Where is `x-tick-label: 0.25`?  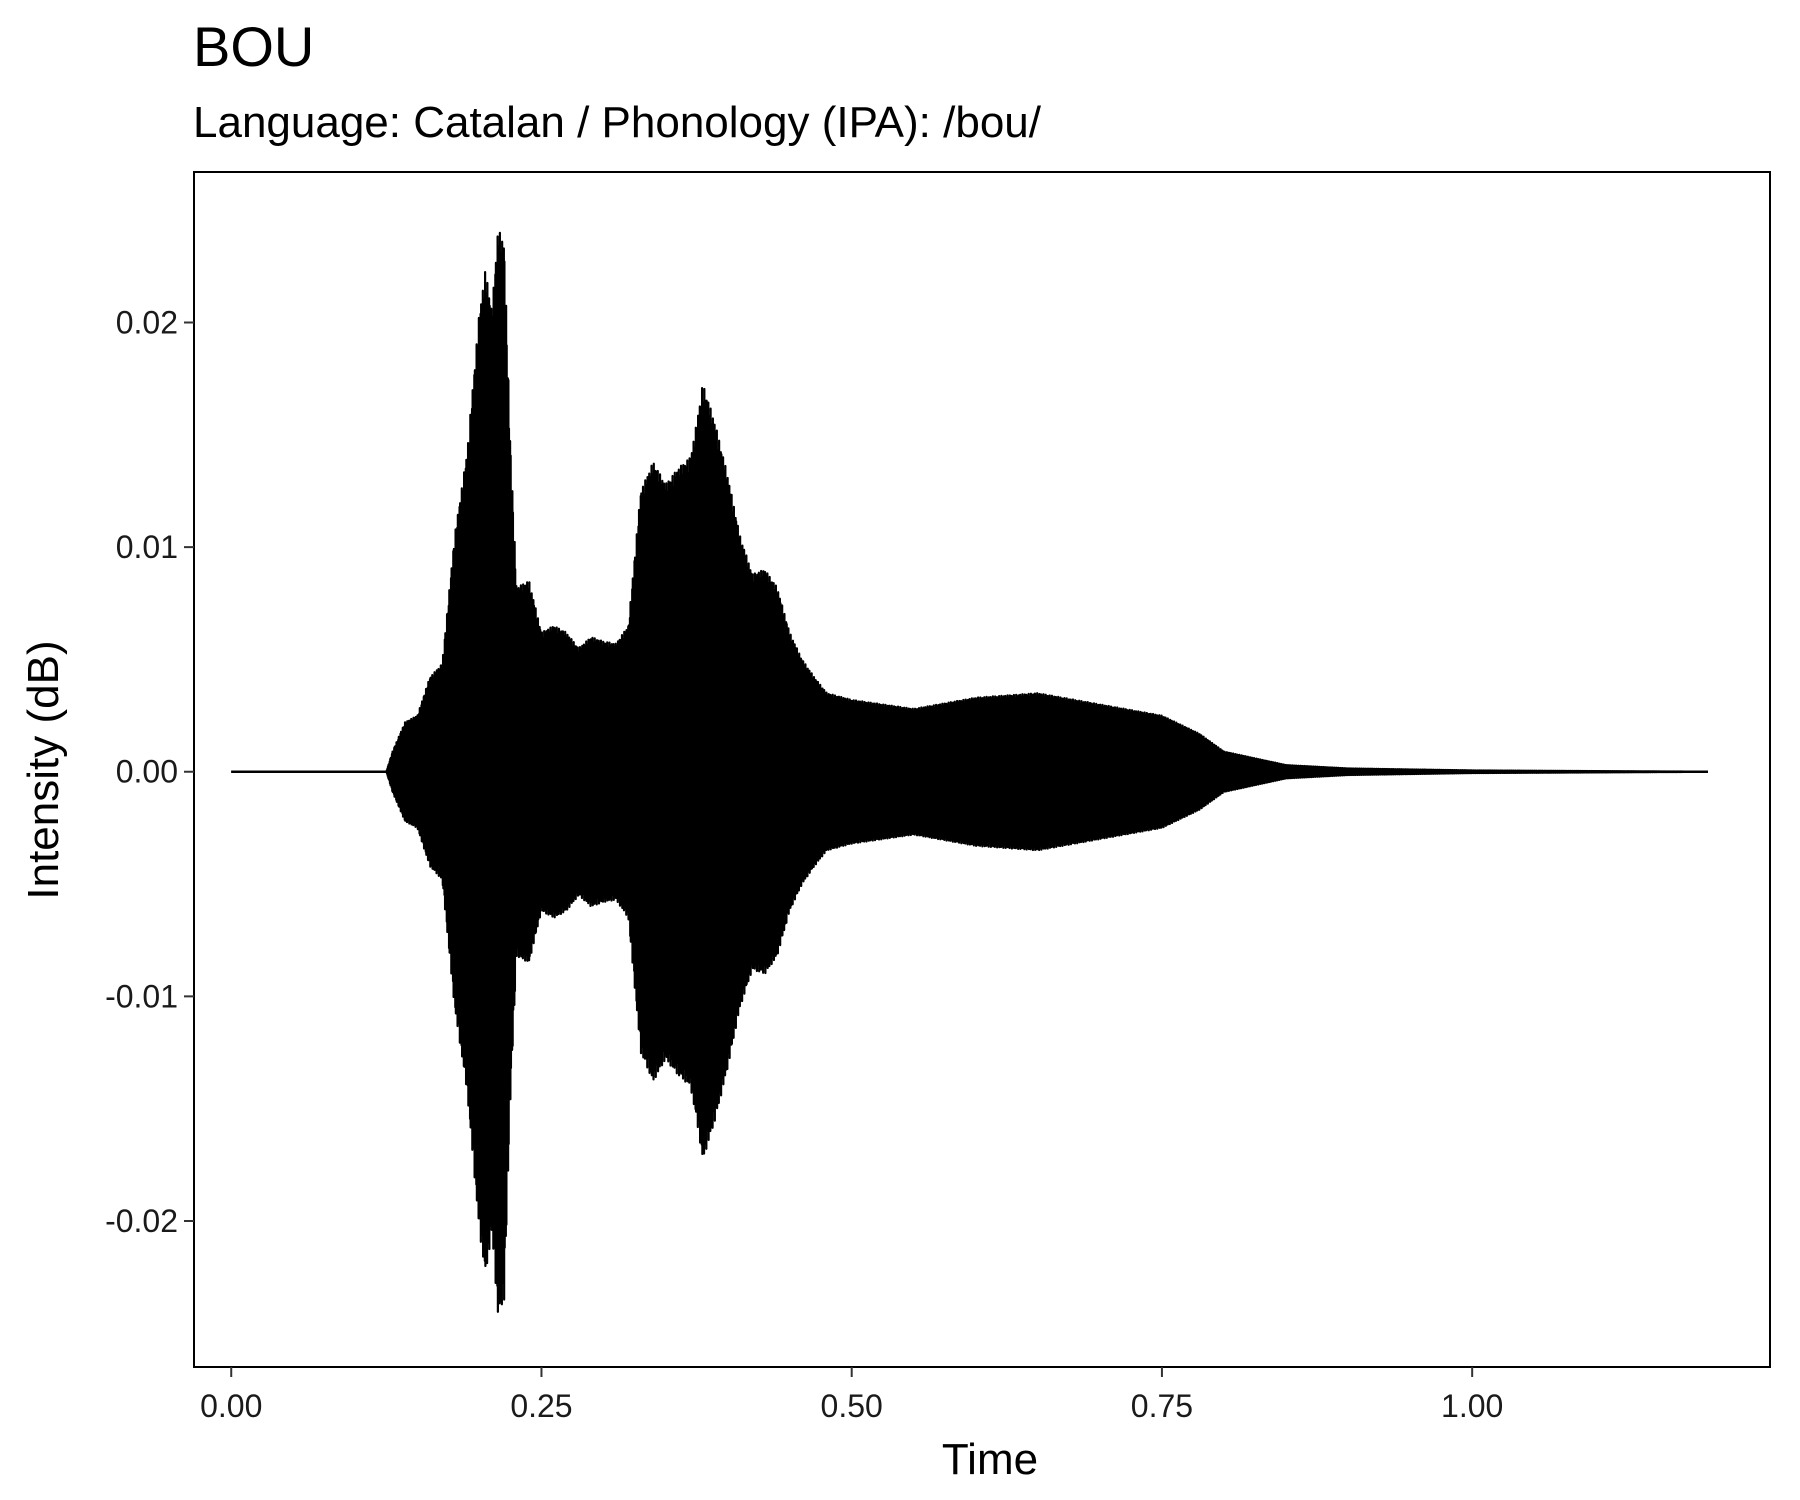 x-tick-label: 0.25 is located at coordinates (541, 1406).